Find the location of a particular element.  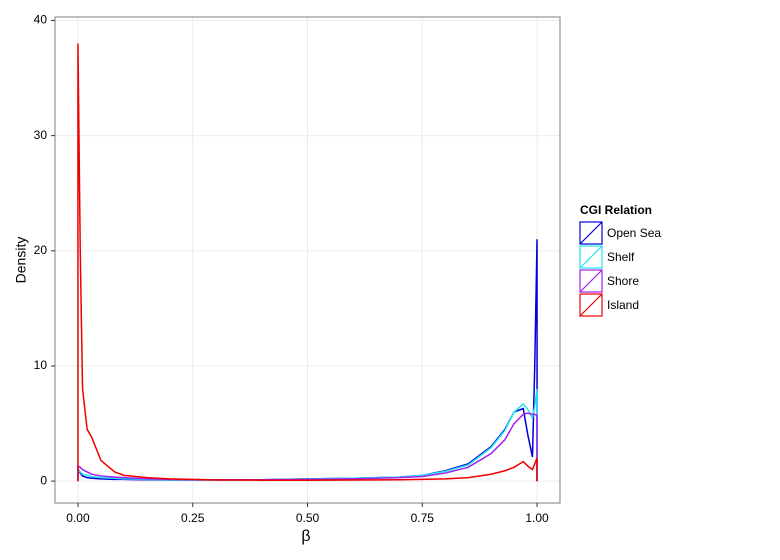

x-tick-label: 0.00 is located at coordinates (78, 518).